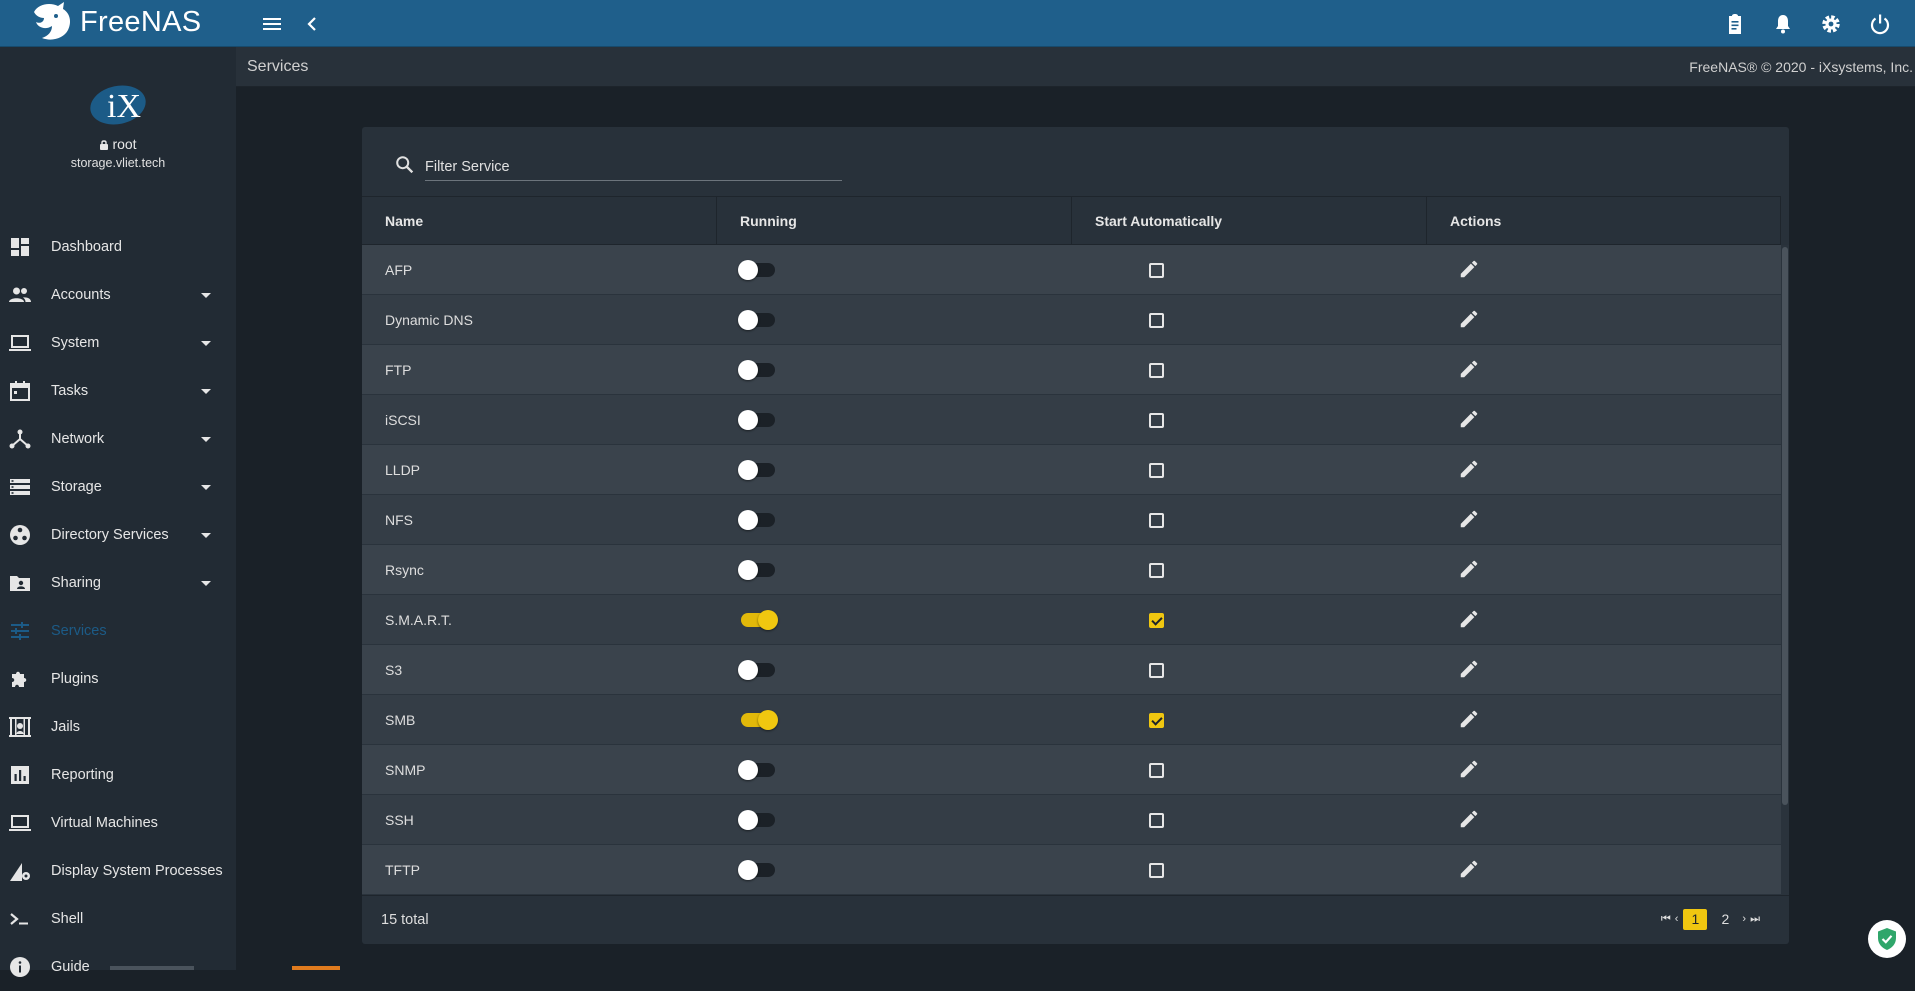  I want to click on processes-icon, so click(20, 872).